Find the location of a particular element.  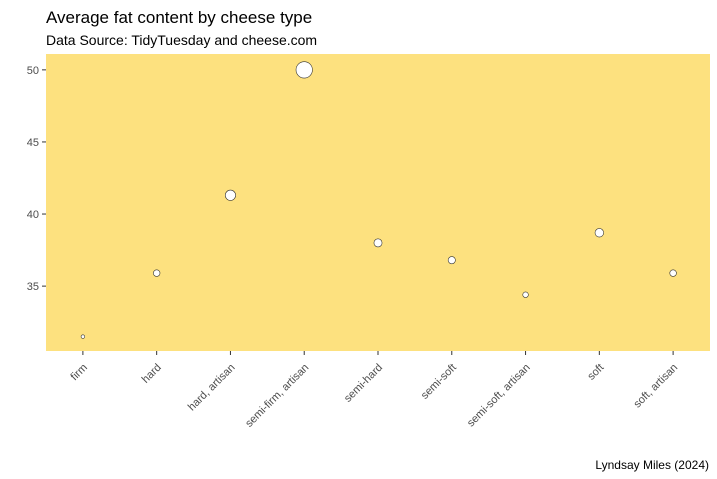

y-tick-label: 50 is located at coordinates (33, 71).